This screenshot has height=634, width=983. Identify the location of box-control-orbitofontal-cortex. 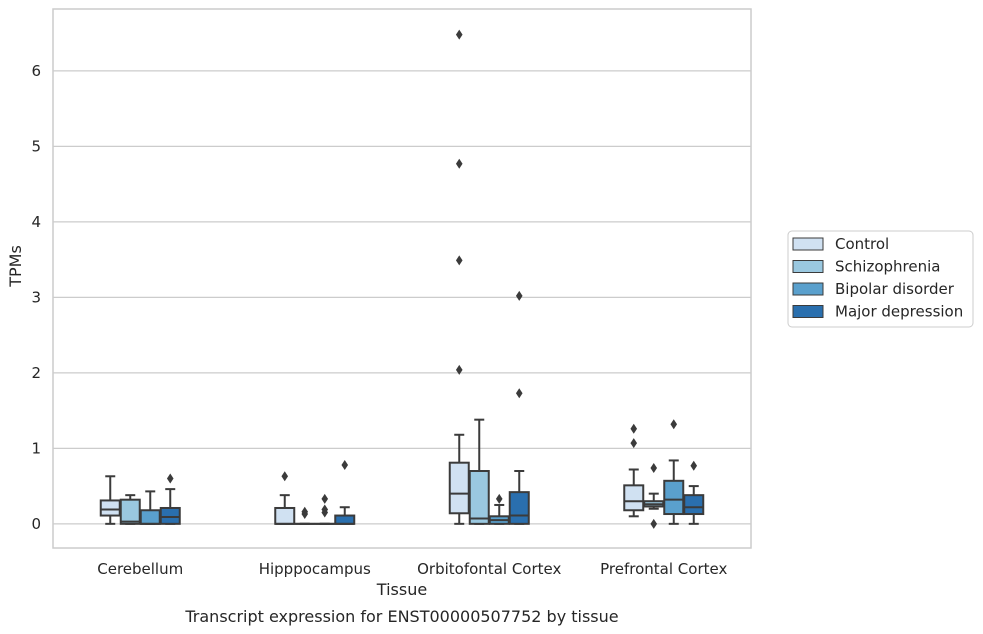
(459, 277).